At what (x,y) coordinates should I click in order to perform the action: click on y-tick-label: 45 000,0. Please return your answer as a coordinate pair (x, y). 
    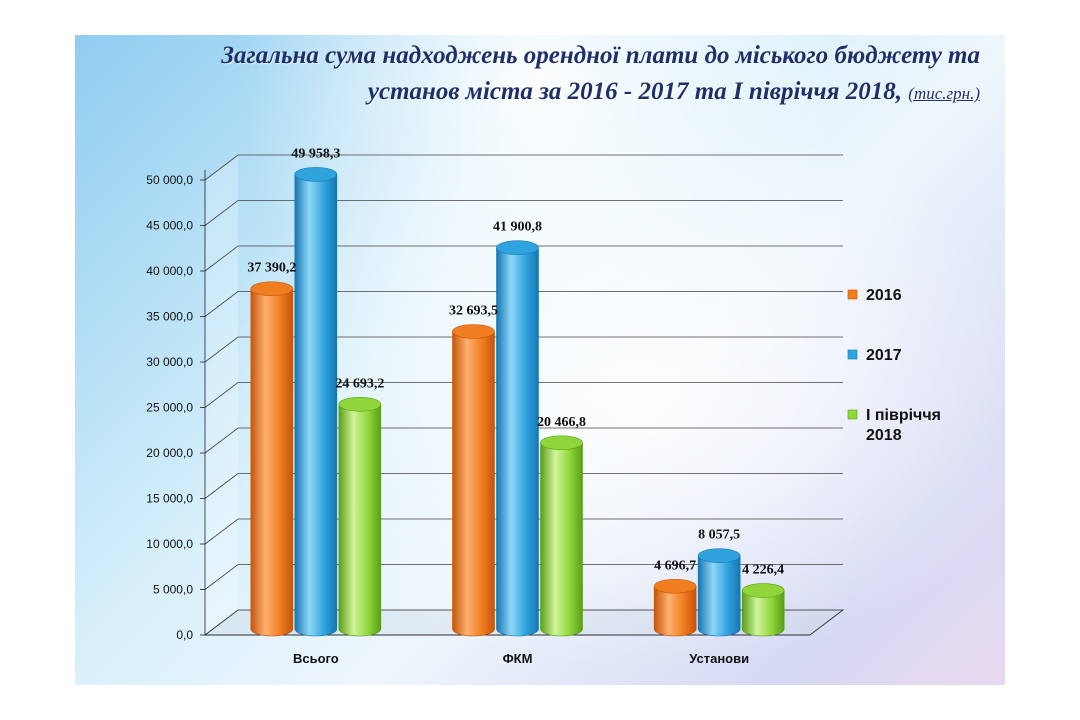
    Looking at the image, I should click on (169, 226).